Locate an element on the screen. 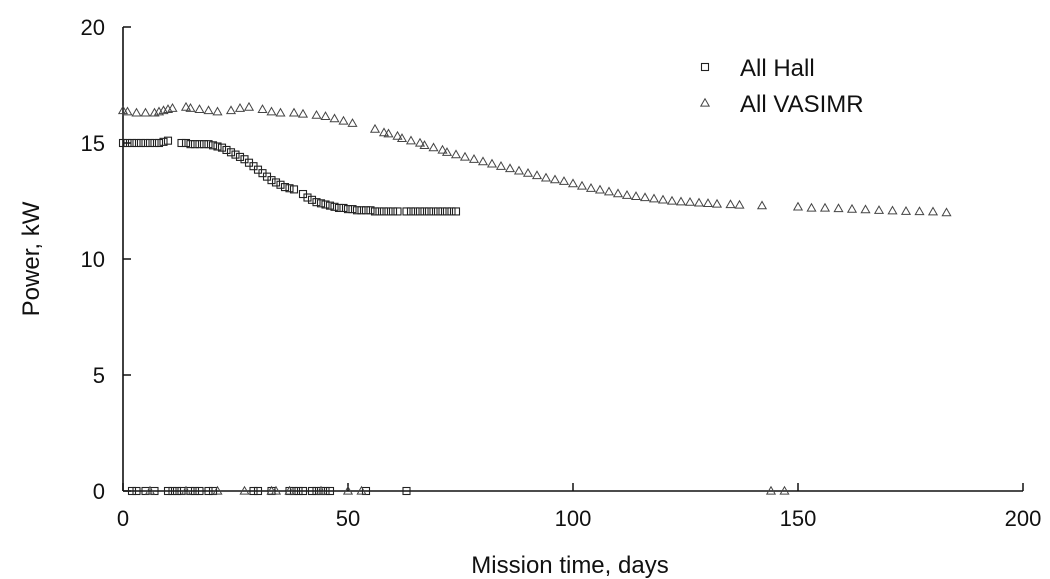 The height and width of the screenshot is (579, 1050). x-tick-label: 50 is located at coordinates (348, 518).